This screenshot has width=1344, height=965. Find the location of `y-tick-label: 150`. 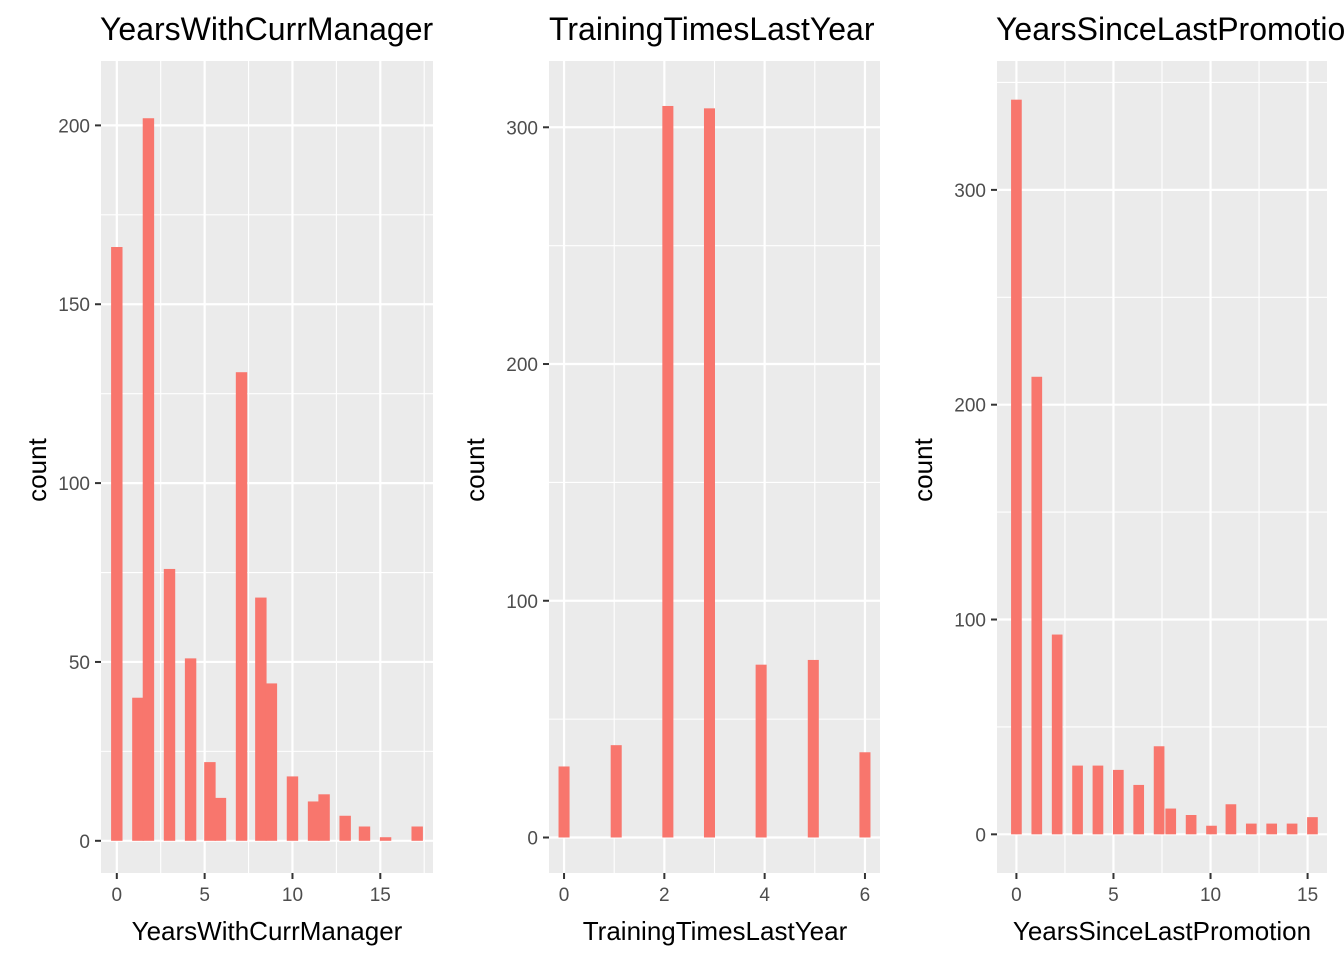

y-tick-label: 150 is located at coordinates (74, 305).